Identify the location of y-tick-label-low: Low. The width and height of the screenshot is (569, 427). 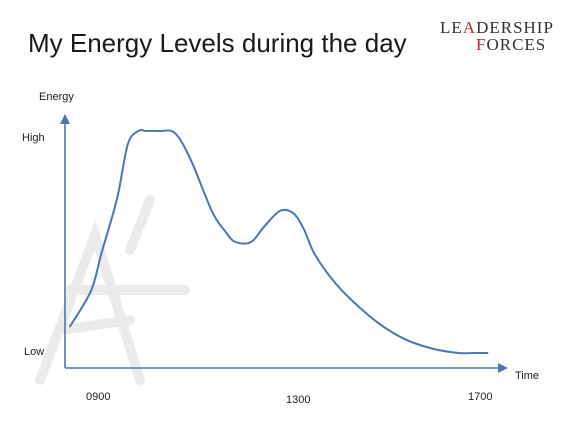
(34, 352).